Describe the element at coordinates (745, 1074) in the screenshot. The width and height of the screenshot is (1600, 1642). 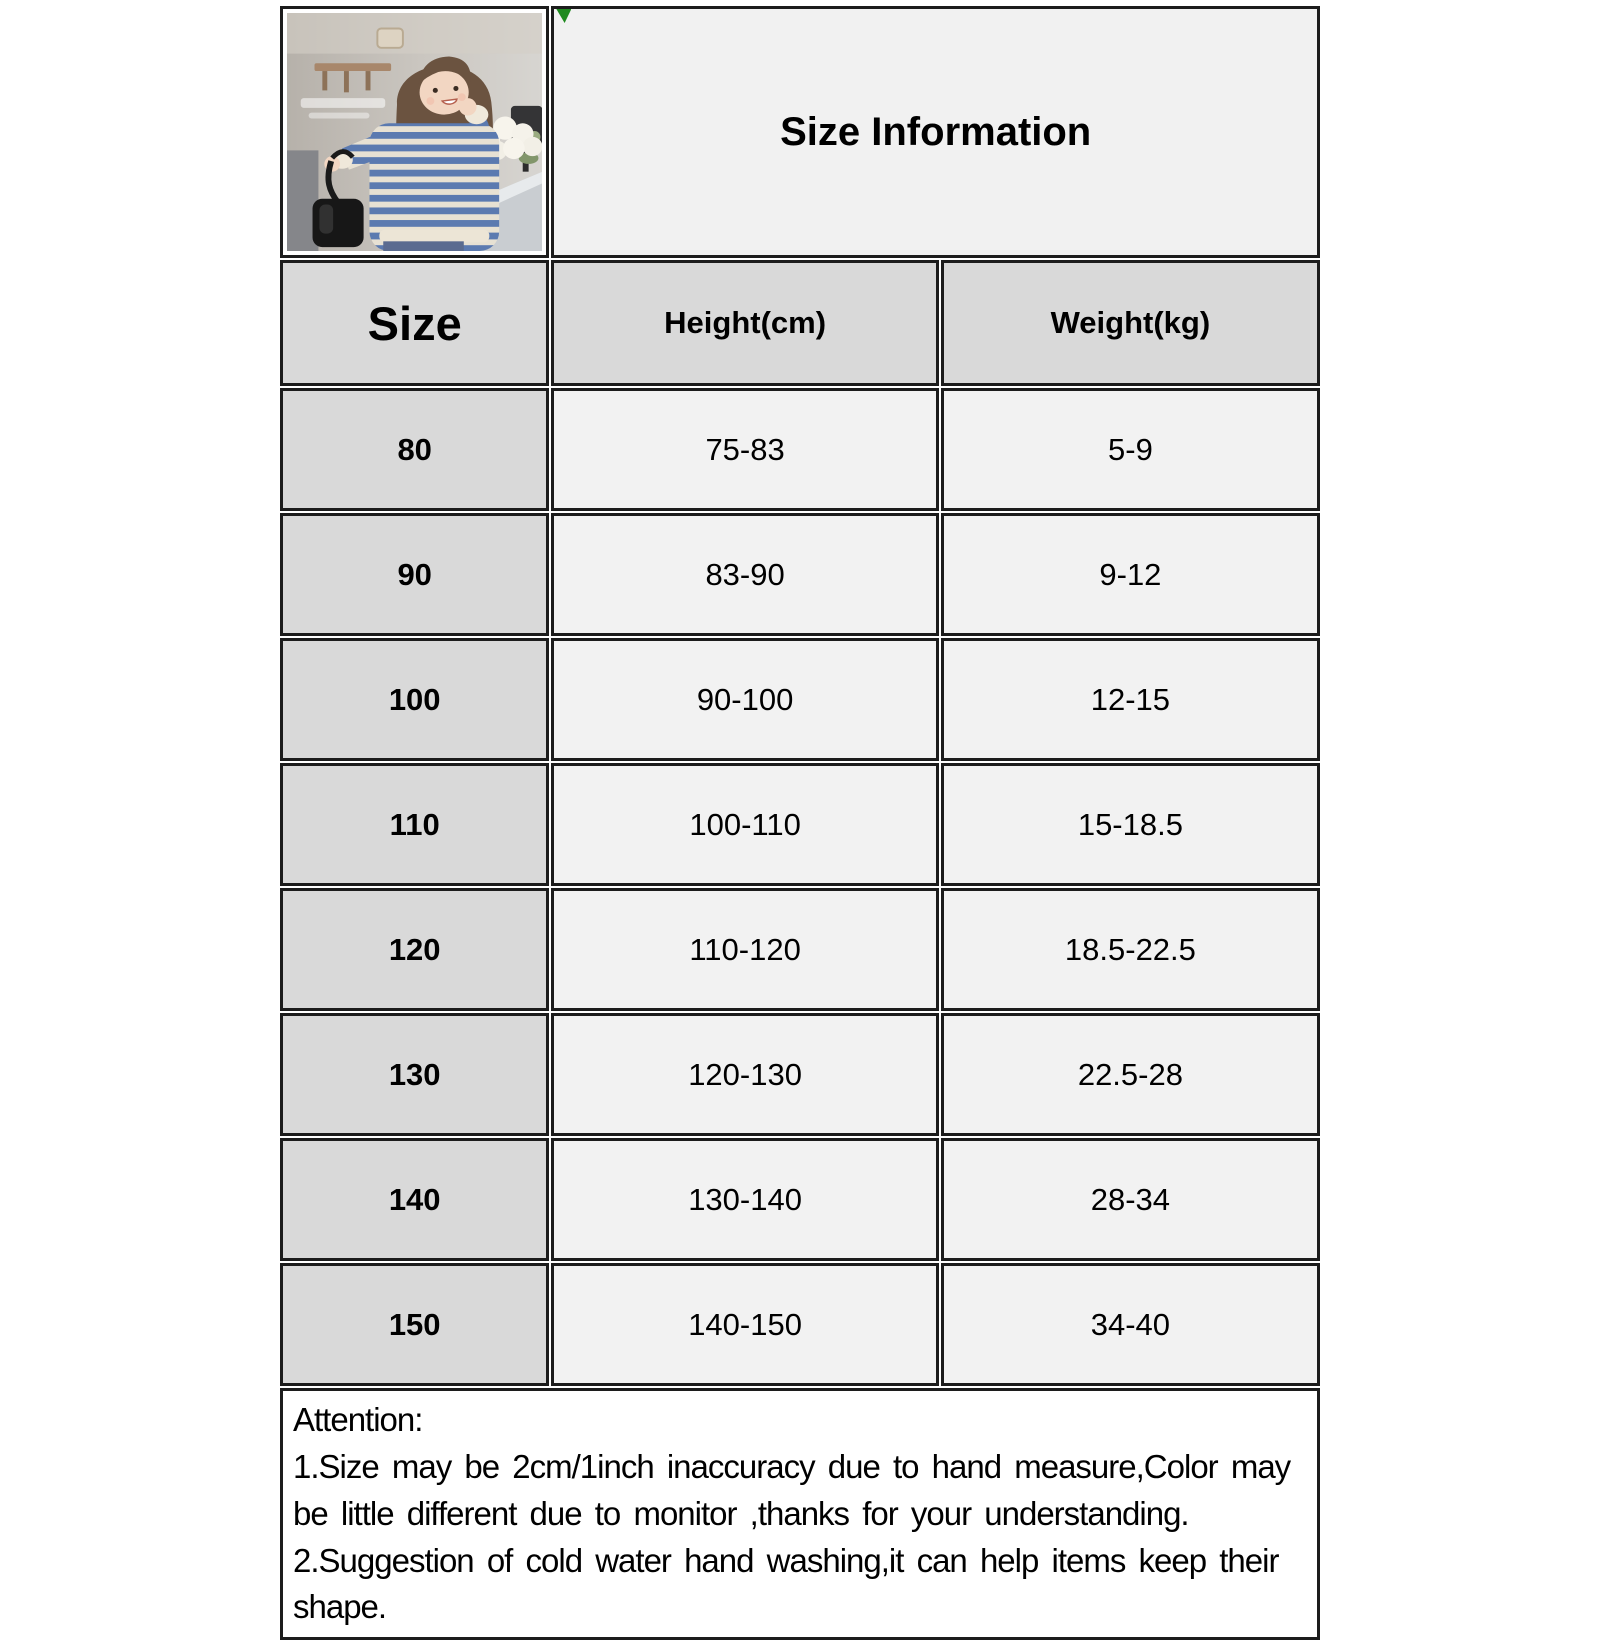
I see `height-value-cell: 120-130` at that location.